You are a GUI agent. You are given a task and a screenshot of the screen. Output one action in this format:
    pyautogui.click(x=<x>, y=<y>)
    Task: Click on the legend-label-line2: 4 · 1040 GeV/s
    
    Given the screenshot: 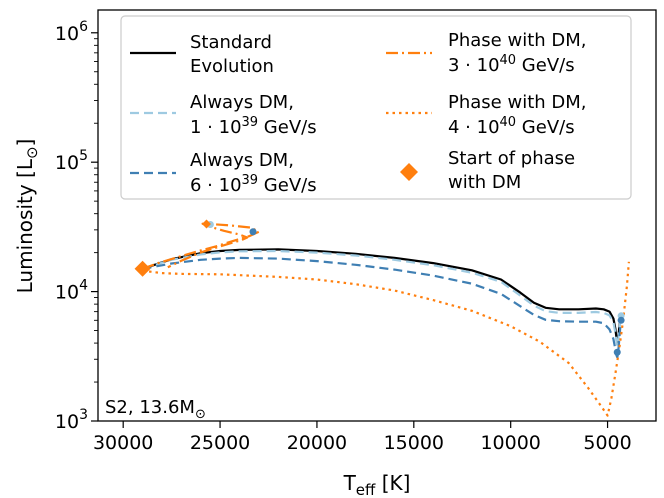 What is the action you would take?
    pyautogui.click(x=511, y=126)
    